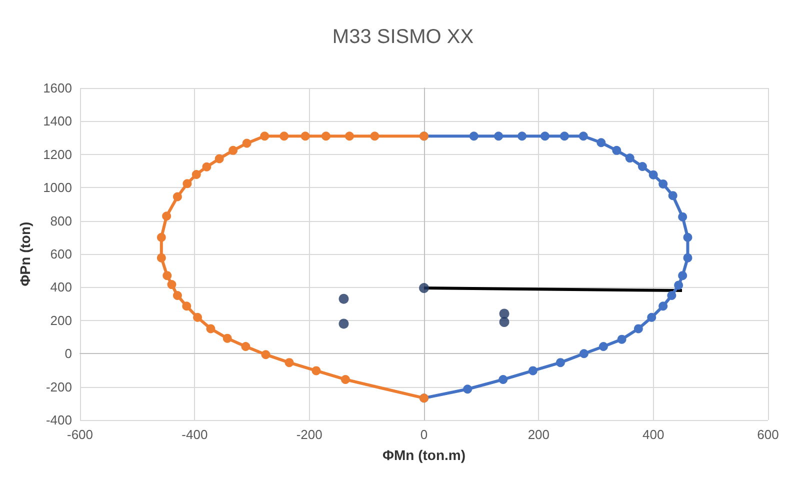  I want to click on x-tick-label: 200, so click(539, 434).